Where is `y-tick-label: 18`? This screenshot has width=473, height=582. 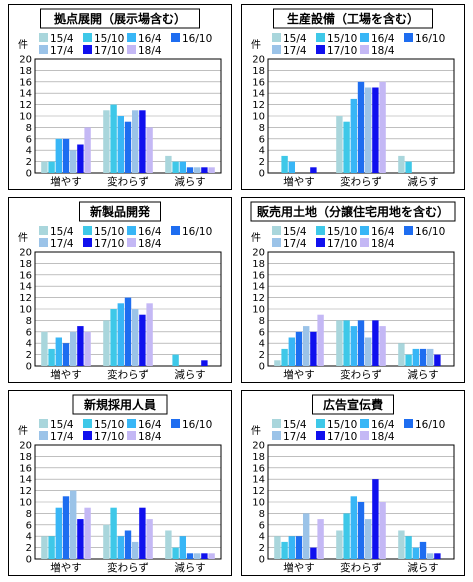 y-tick-label: 18 is located at coordinates (258, 71).